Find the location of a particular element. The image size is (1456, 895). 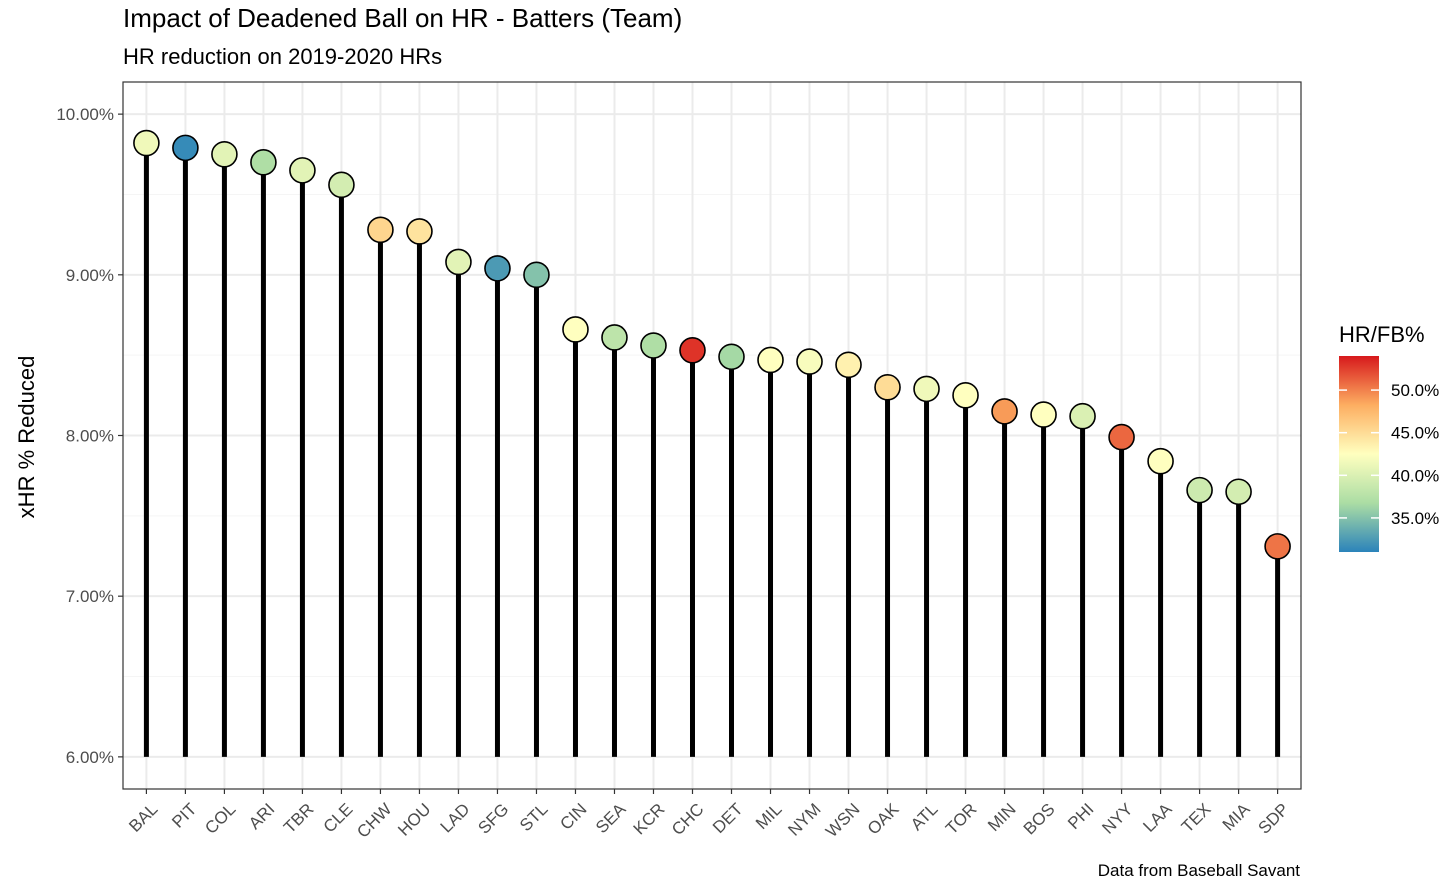

point-tex is located at coordinates (1199, 490).